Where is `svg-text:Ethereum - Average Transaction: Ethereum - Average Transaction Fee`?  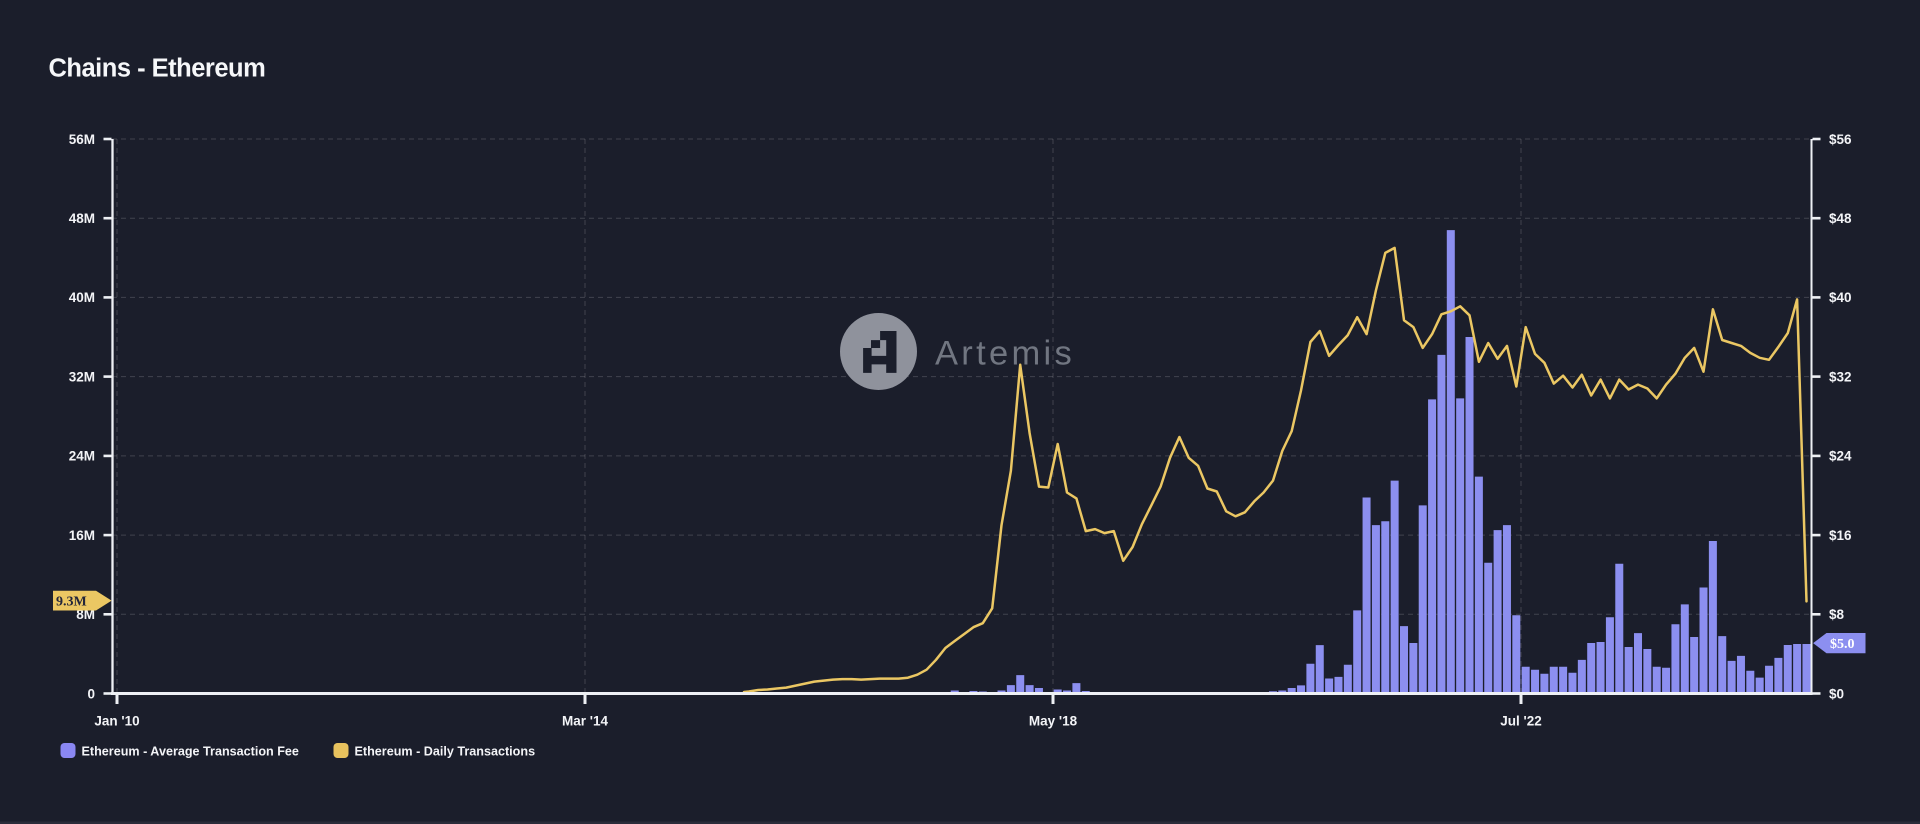
svg-text:Ethereum - Average Transaction: Ethereum - Average Transaction Fee is located at coordinates (190, 752).